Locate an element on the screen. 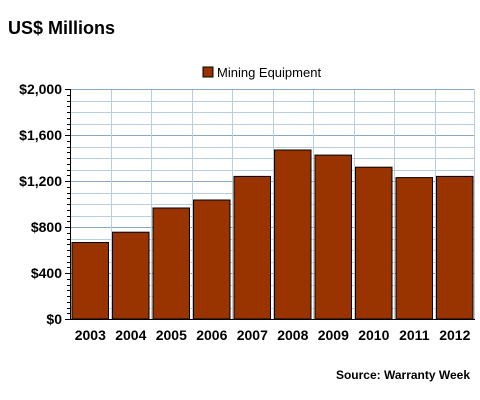  x-tick-label: 2010 is located at coordinates (373, 335).